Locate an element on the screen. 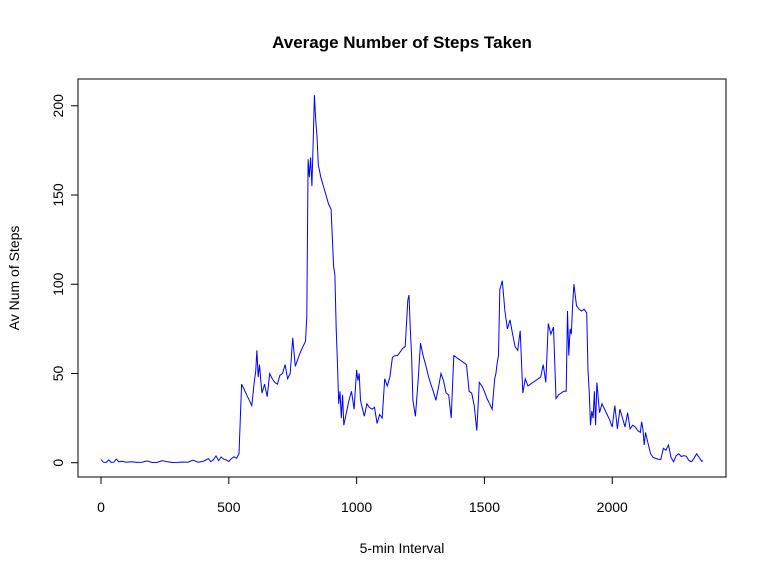 This screenshot has height=576, width=768. y-tick-label: 100 is located at coordinates (58, 284).